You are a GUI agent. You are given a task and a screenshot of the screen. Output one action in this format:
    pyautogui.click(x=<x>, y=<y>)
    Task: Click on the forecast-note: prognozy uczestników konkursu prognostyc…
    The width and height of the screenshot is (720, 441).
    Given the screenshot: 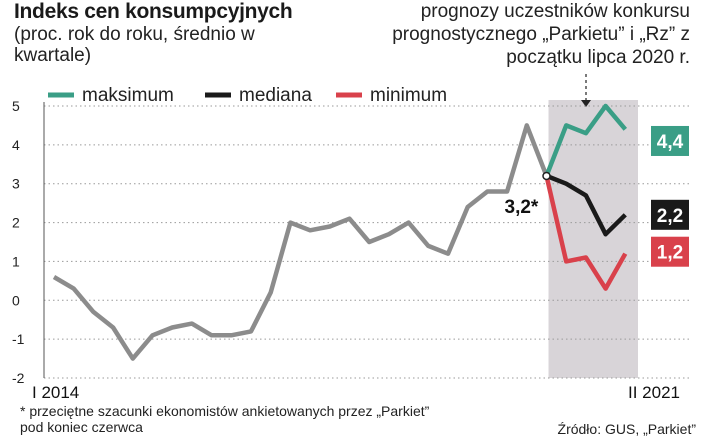 What is the action you would take?
    pyautogui.click(x=541, y=34)
    